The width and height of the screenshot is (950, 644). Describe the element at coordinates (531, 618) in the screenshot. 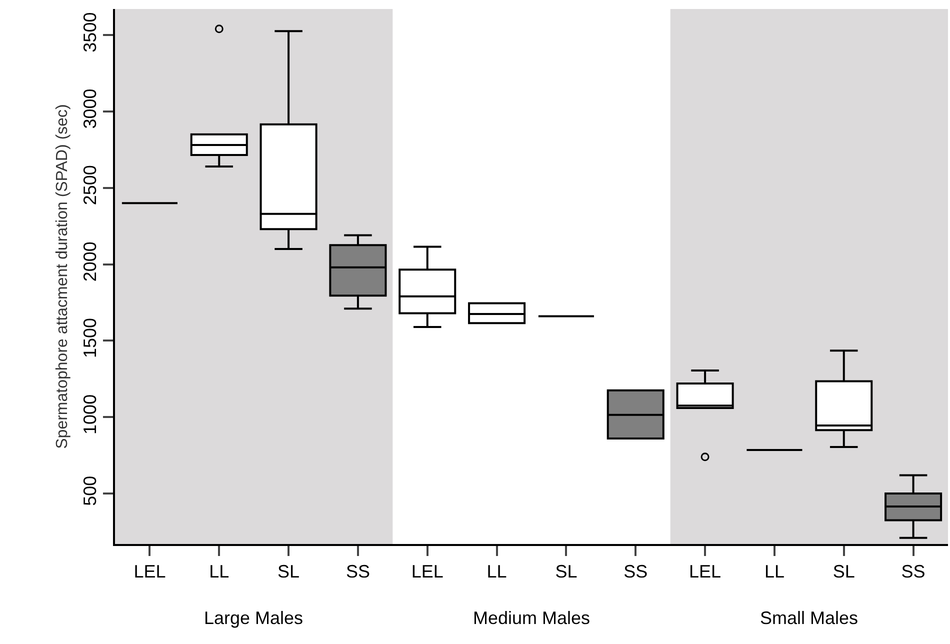

I see `text: Medium Males` at that location.